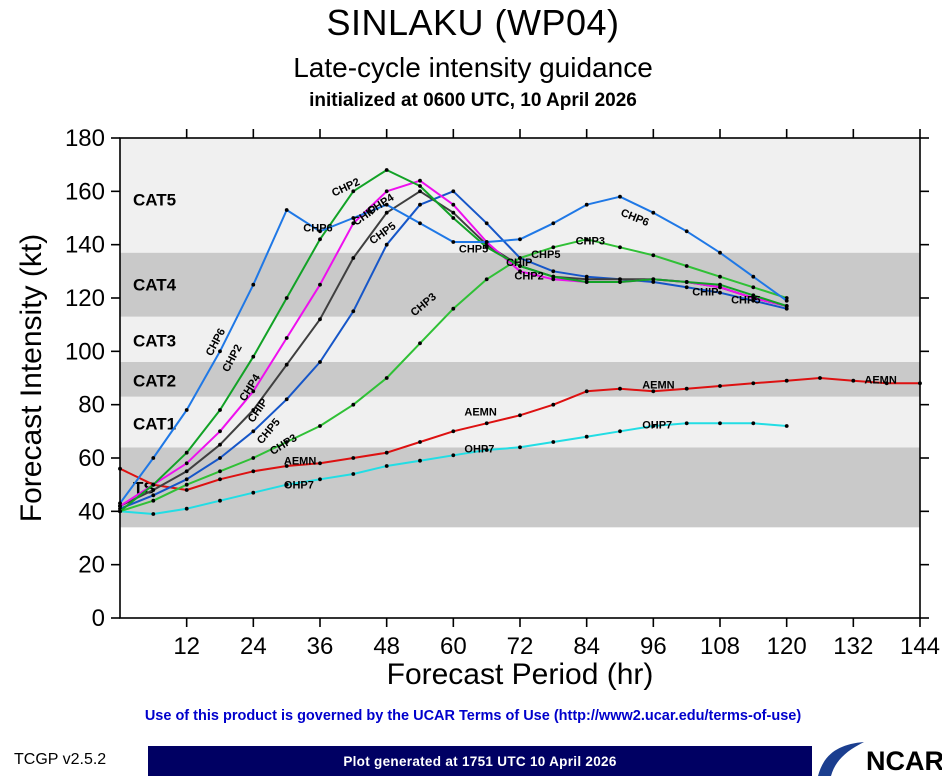 Image resolution: width=946 pixels, height=780 pixels. What do you see at coordinates (653, 646) in the screenshot?
I see `x-tick-label: 96` at bounding box center [653, 646].